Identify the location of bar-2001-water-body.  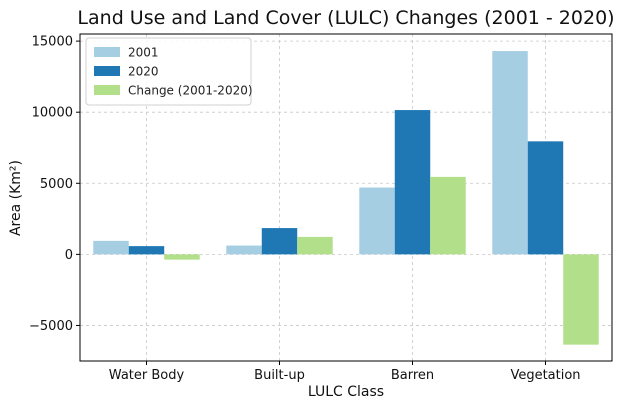
(111, 247).